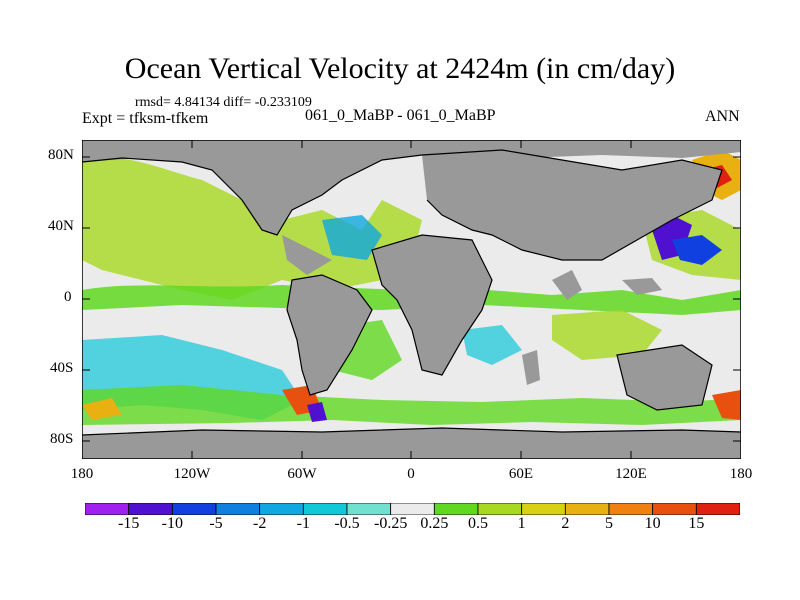 Image resolution: width=800 pixels, height=600 pixels. What do you see at coordinates (434, 523) in the screenshot?
I see `colorbar-label: 0.25` at bounding box center [434, 523].